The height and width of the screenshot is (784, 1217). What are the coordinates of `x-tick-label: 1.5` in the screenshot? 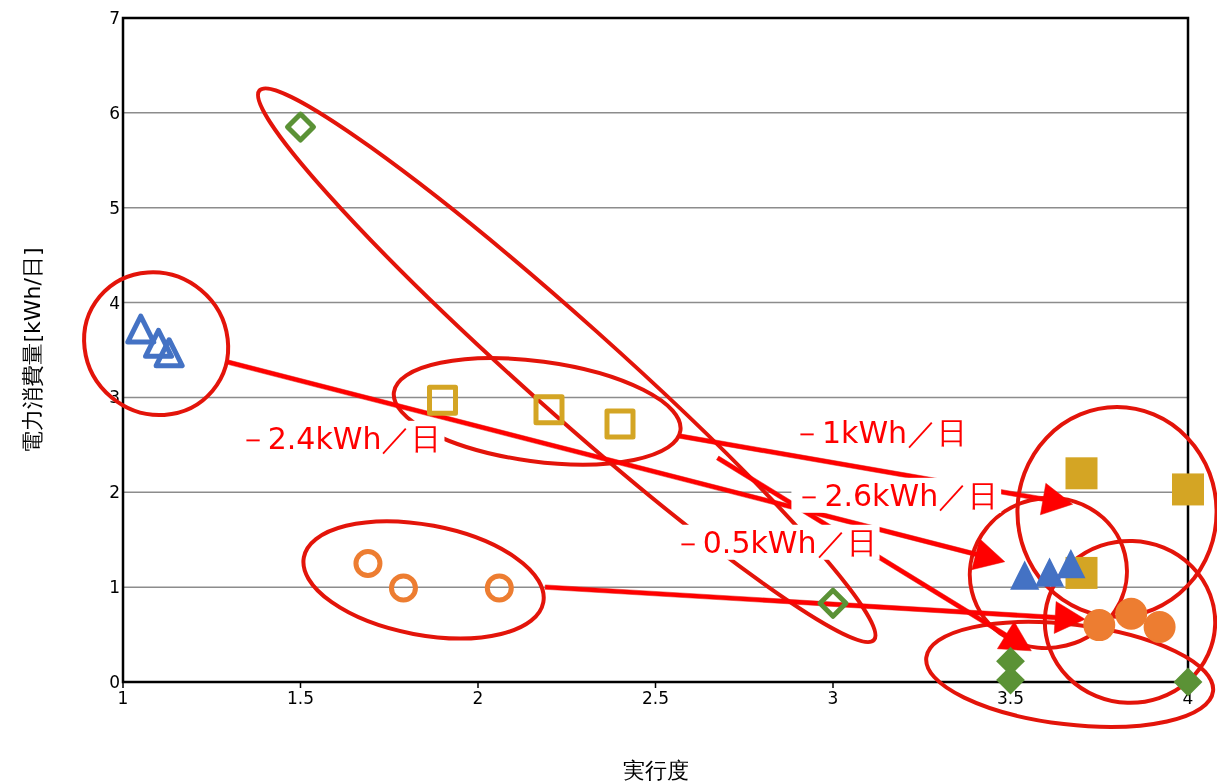 It's located at (300, 698).